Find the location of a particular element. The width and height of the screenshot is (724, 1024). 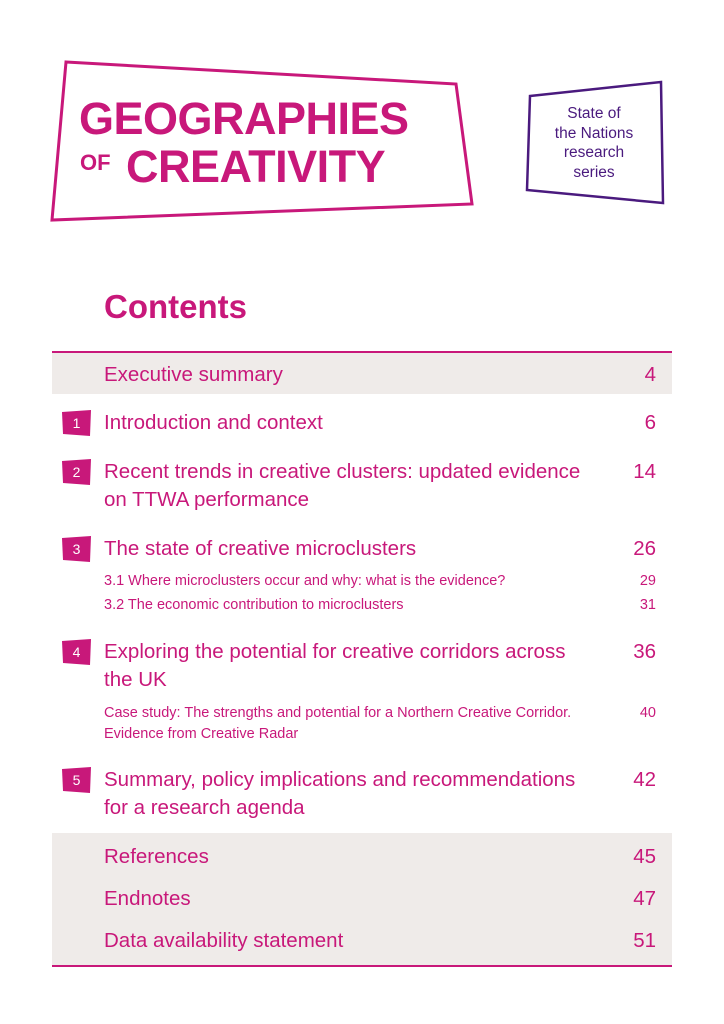

toc-front-band is located at coordinates (362, 373).